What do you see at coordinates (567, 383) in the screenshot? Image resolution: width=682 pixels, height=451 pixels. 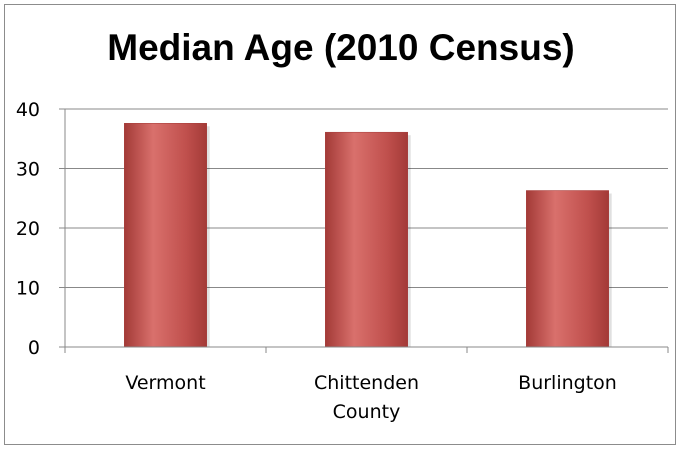 I see `x-category-label: Burlington` at bounding box center [567, 383].